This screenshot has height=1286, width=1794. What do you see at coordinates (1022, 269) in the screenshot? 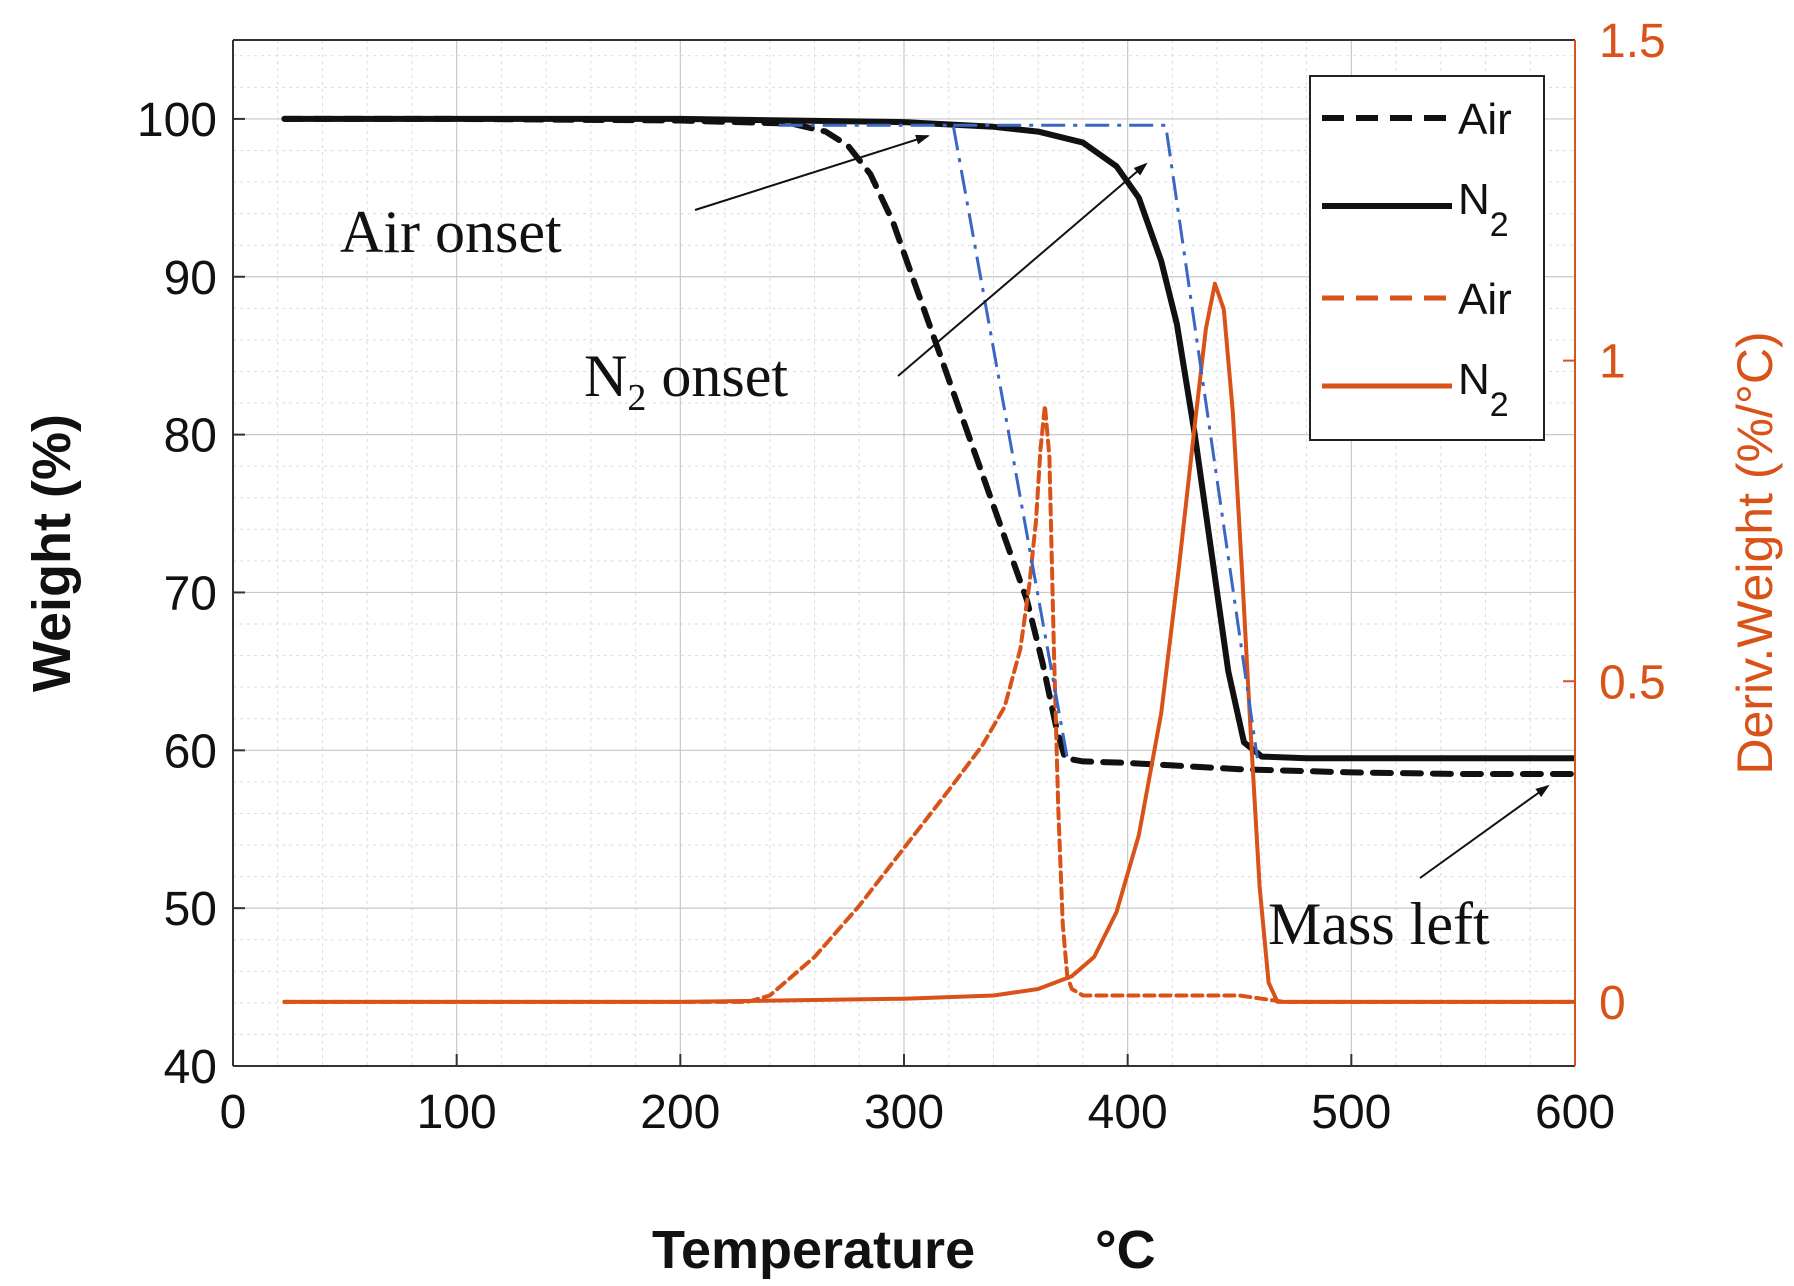
I see `n2-onset-arrow` at bounding box center [1022, 269].